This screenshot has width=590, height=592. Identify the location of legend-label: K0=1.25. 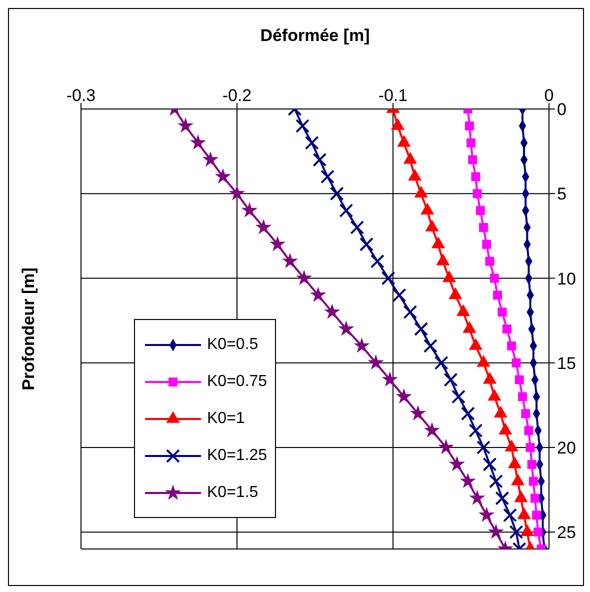
(237, 455).